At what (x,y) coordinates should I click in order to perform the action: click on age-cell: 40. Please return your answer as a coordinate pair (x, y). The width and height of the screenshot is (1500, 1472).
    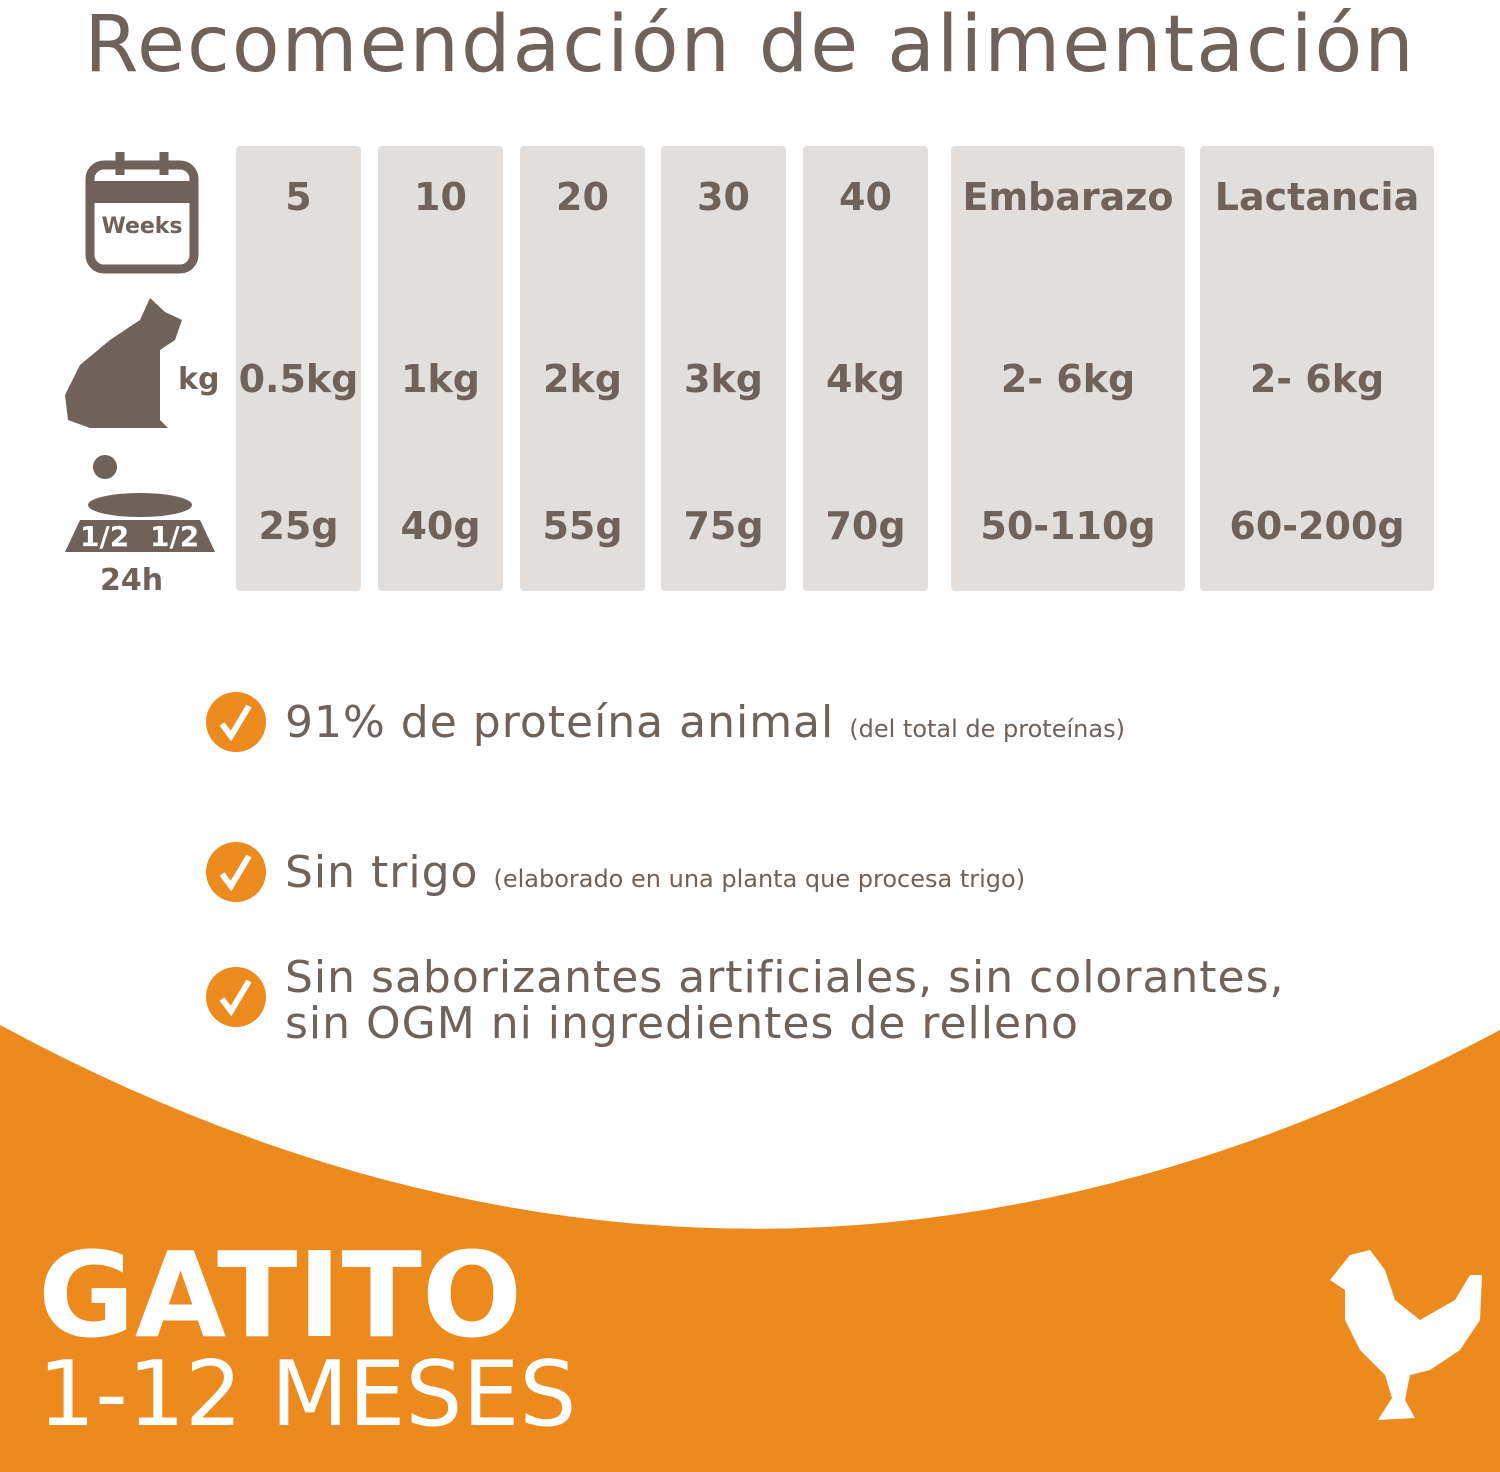
    Looking at the image, I should click on (865, 197).